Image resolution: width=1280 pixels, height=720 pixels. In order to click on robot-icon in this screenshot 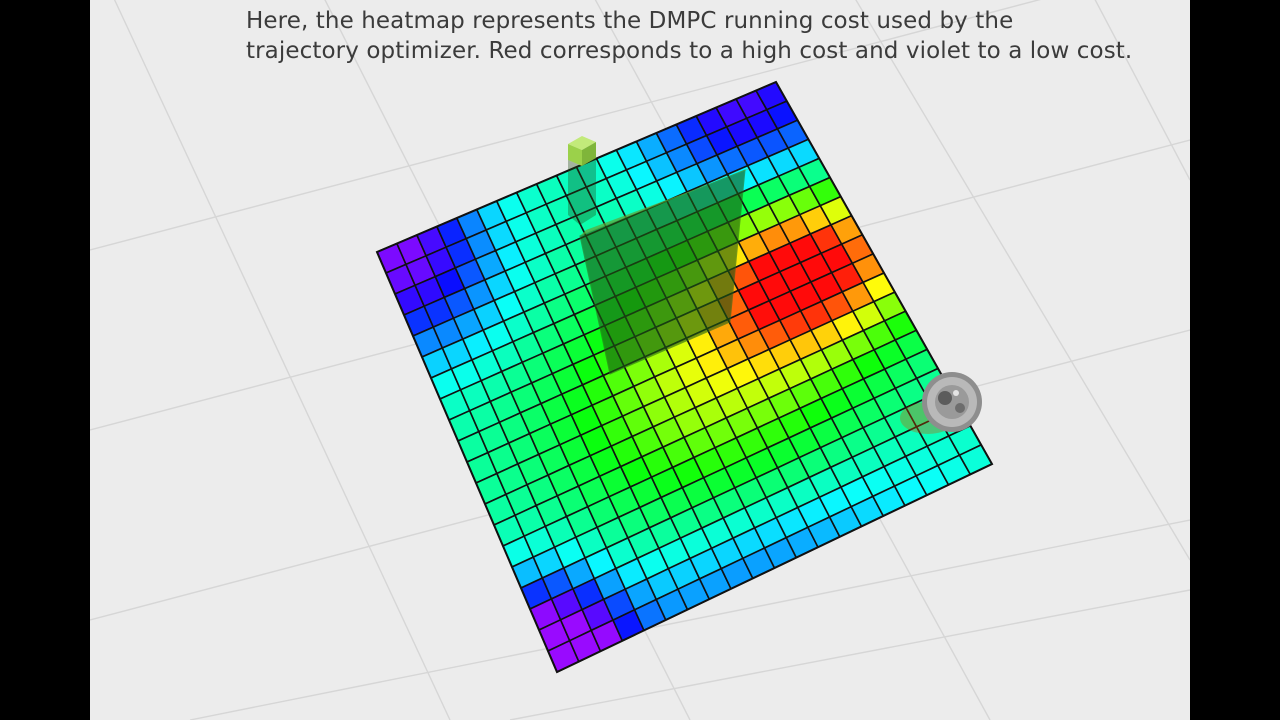, I will do `click(941, 403)`.